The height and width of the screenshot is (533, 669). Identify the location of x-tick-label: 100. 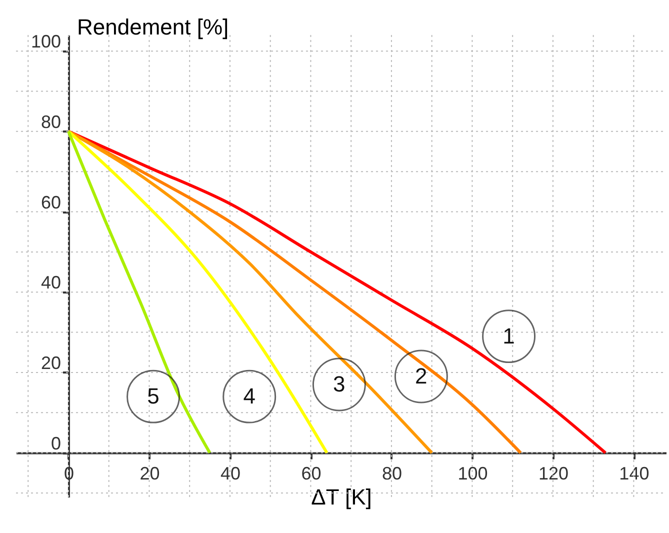
(473, 473).